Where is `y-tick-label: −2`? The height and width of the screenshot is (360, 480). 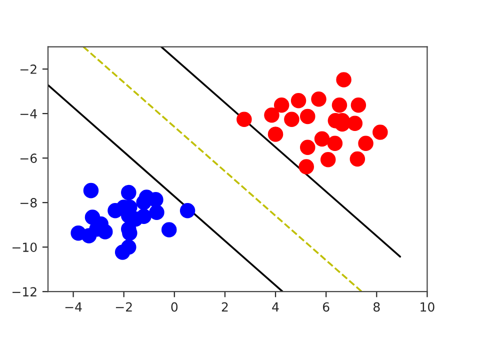
y-tick-label: −2 is located at coordinates (28, 69).